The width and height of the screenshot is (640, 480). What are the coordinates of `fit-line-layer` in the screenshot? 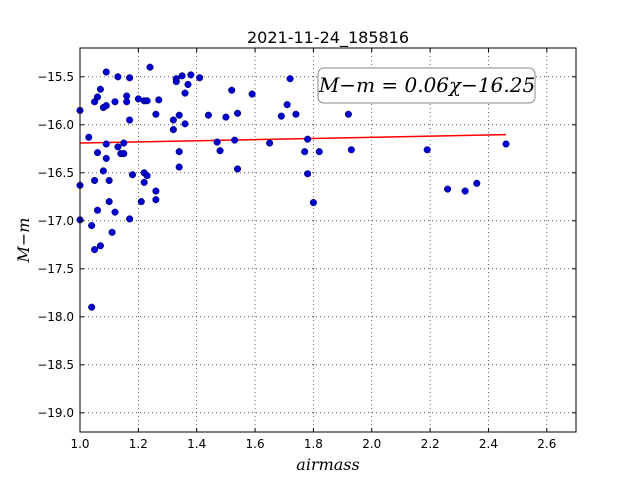 It's located at (292, 138).